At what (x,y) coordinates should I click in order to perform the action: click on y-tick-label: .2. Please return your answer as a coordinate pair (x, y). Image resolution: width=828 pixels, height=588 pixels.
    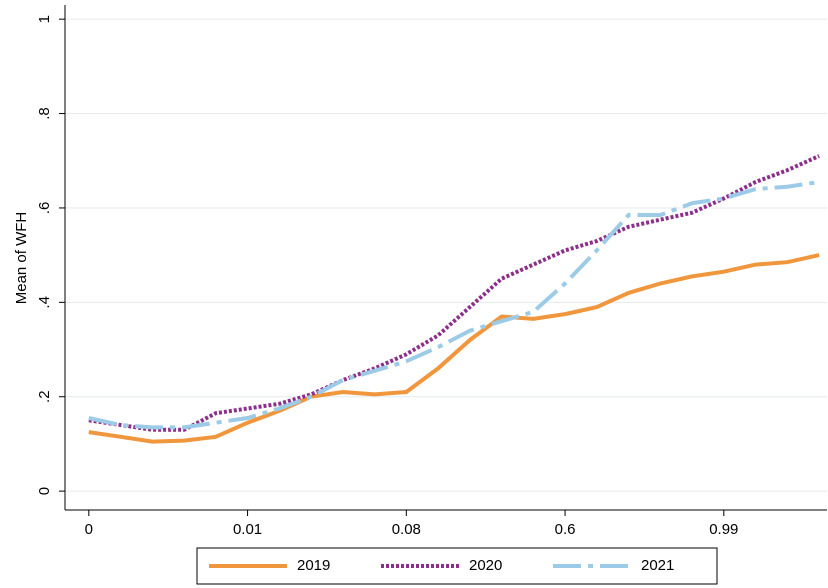
    Looking at the image, I should click on (44, 396).